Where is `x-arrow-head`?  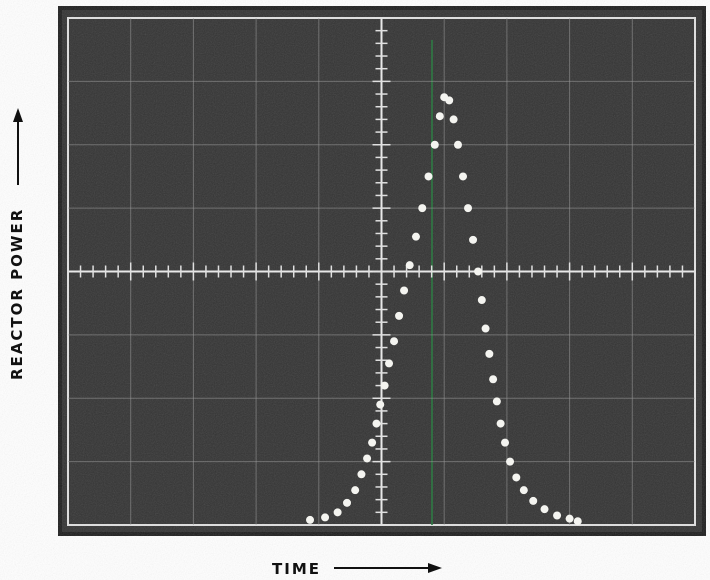 x-arrow-head is located at coordinates (435, 568).